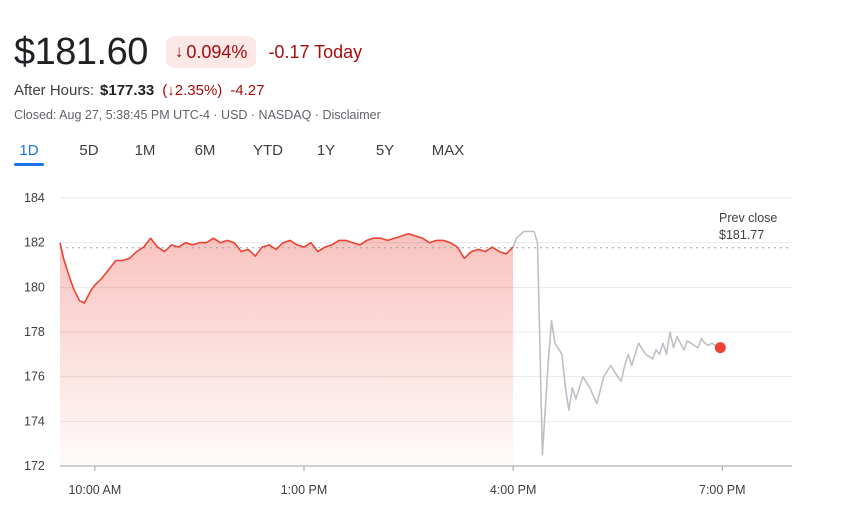 This screenshot has height=512, width=861. I want to click on tab-5y: 5Y, so click(385, 150).